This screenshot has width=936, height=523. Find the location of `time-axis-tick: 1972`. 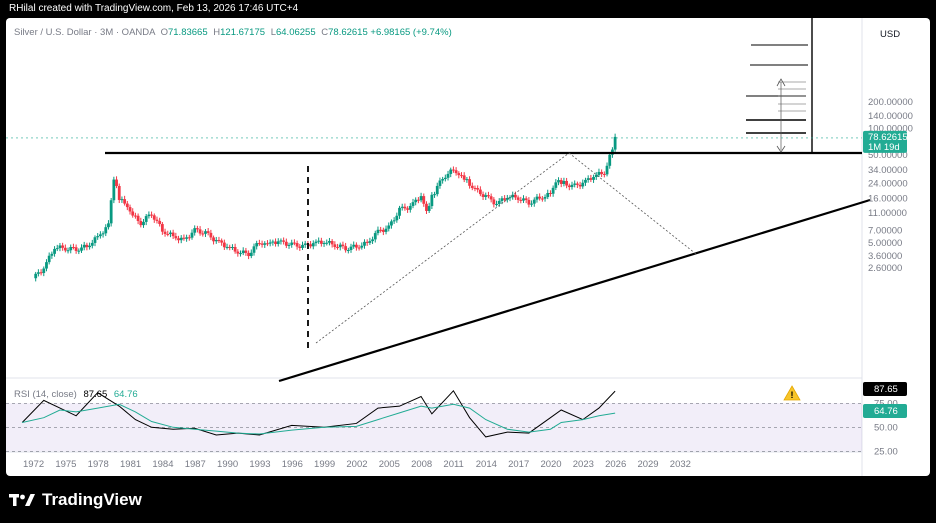

time-axis-tick: 1972 is located at coordinates (33, 464).